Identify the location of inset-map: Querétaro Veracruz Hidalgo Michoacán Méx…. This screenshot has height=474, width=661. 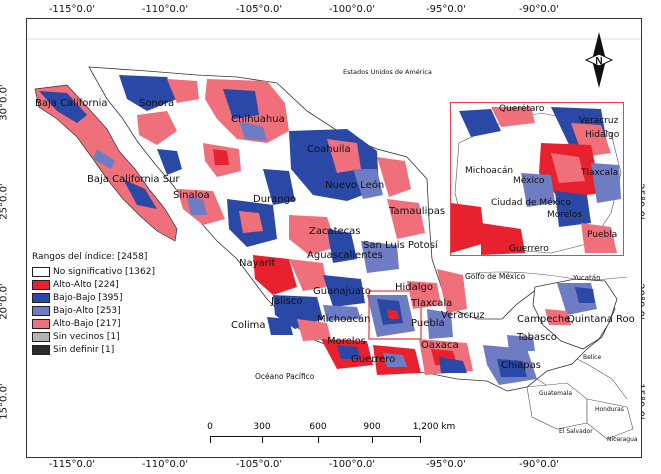
(537, 179).